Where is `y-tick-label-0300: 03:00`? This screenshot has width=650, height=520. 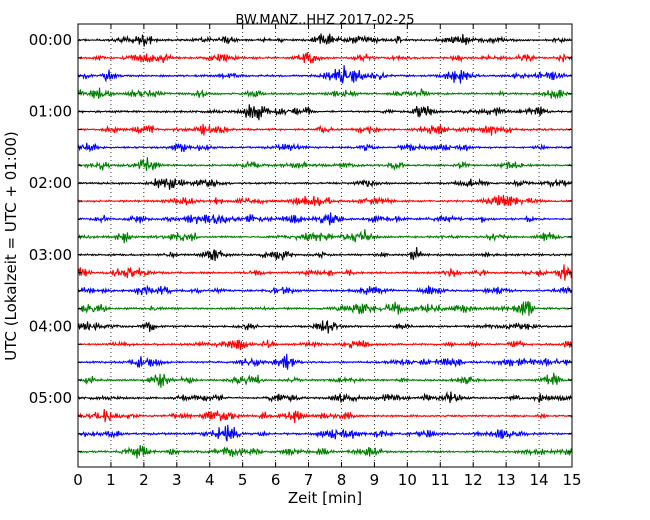 y-tick-label-0300: 03:00 is located at coordinates (50, 255).